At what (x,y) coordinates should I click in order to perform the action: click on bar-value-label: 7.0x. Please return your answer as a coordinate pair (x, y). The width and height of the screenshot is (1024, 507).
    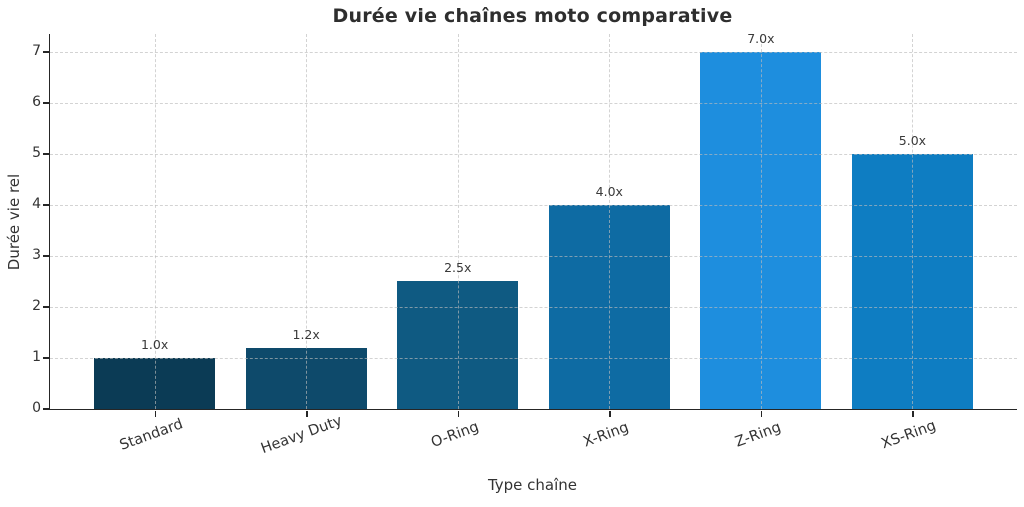
    Looking at the image, I should click on (761, 38).